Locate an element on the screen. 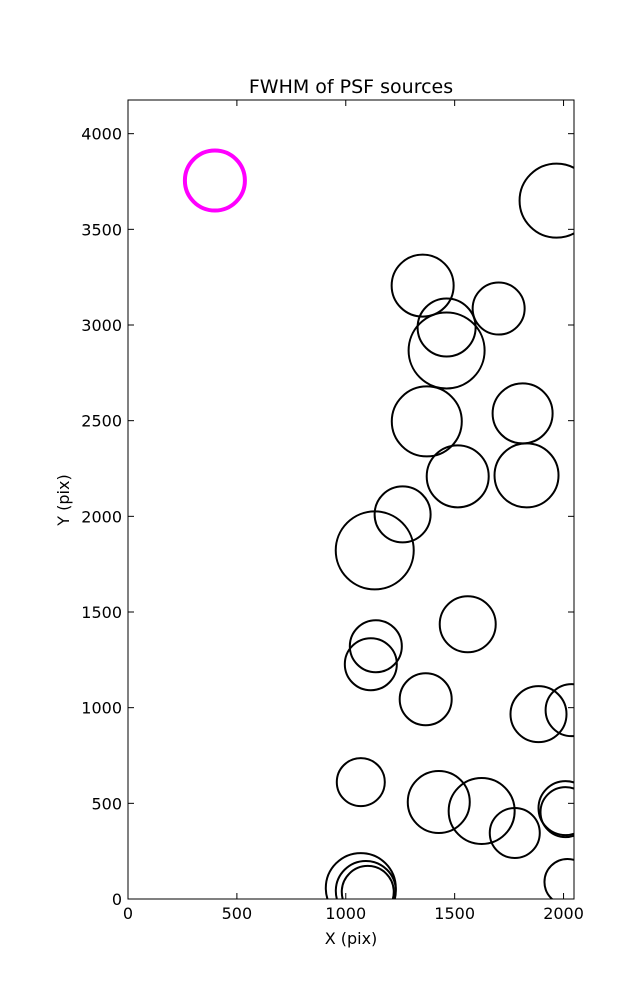 The width and height of the screenshot is (637, 1004). y-tick-label: 500 is located at coordinates (106, 803).